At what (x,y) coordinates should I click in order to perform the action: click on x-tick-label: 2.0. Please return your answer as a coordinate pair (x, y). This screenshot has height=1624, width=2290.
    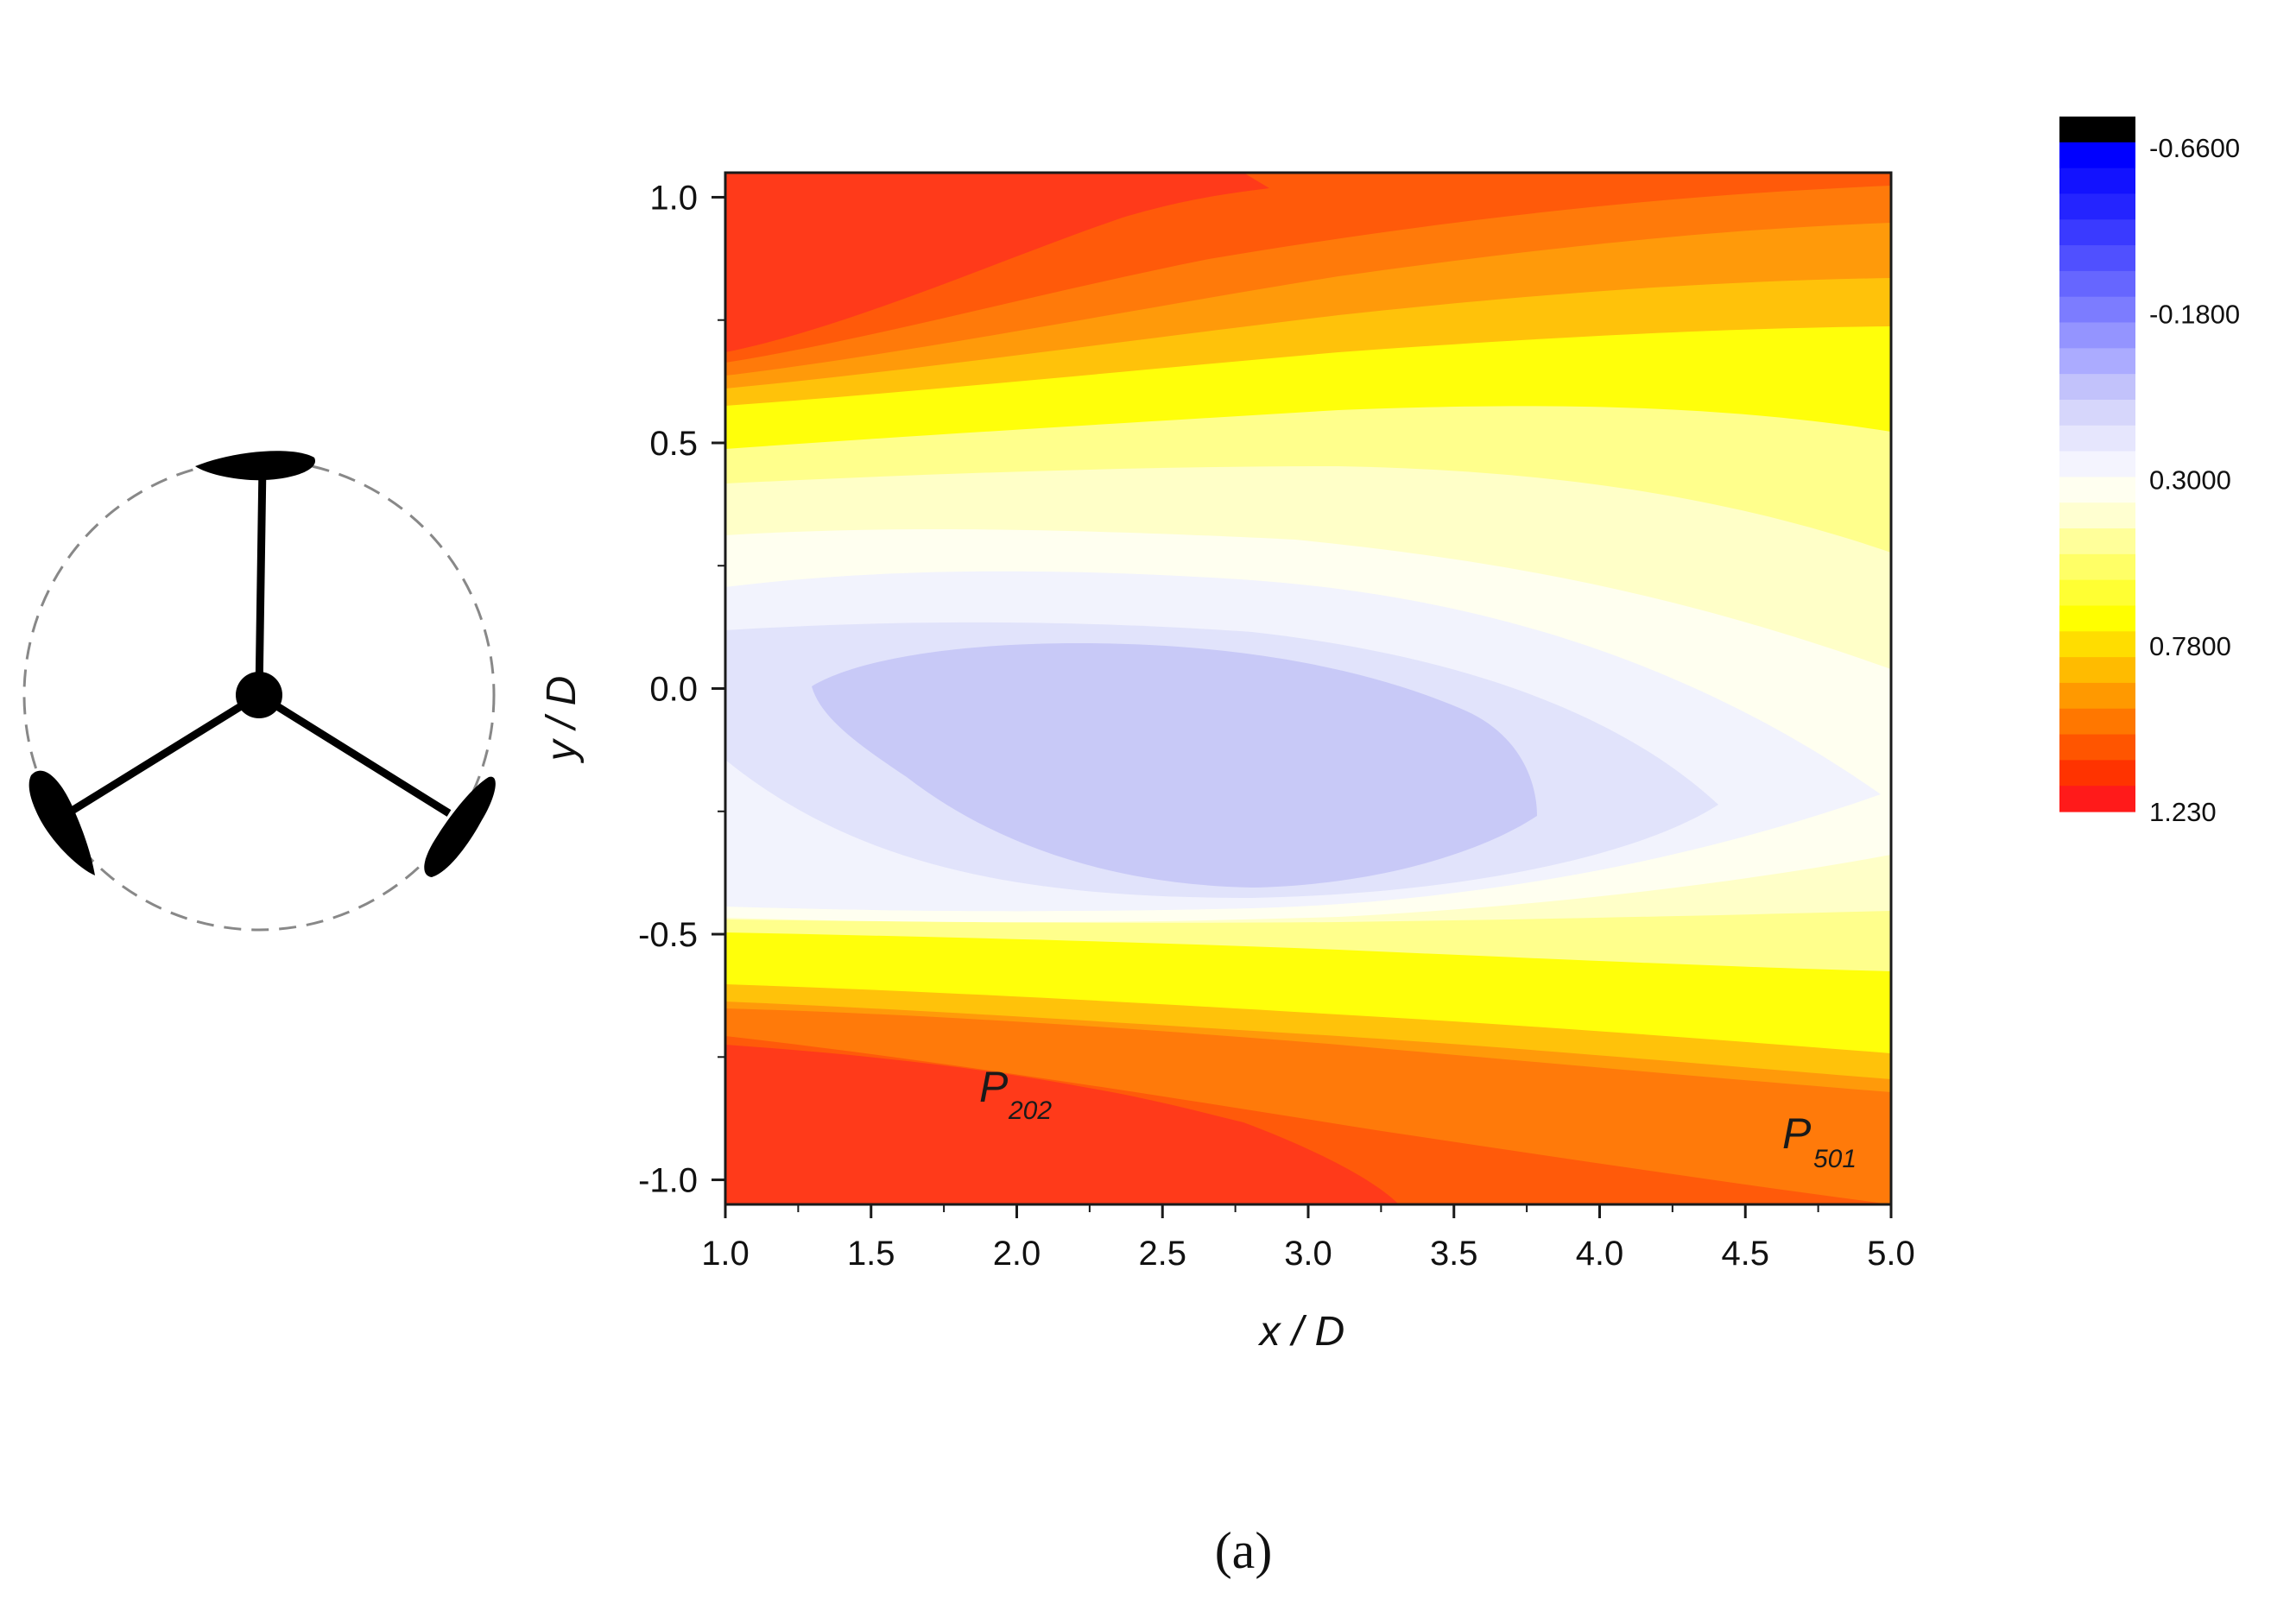
    Looking at the image, I should click on (1017, 1254).